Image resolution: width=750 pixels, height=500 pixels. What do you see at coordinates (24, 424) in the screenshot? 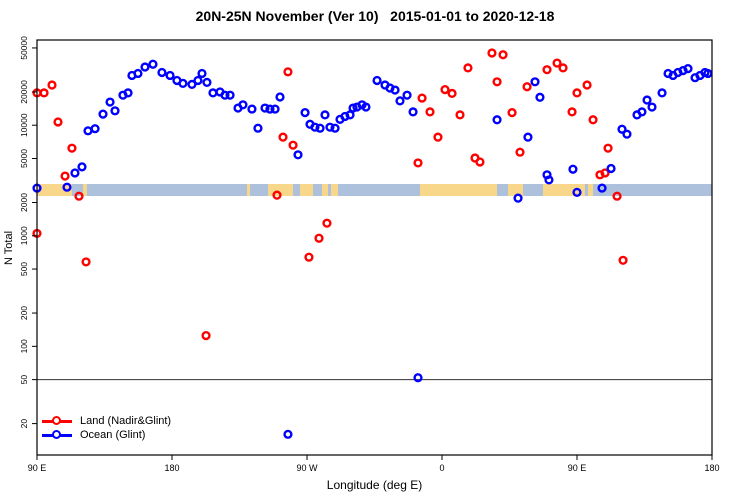
I see `y-tick-label: 20` at bounding box center [24, 424].